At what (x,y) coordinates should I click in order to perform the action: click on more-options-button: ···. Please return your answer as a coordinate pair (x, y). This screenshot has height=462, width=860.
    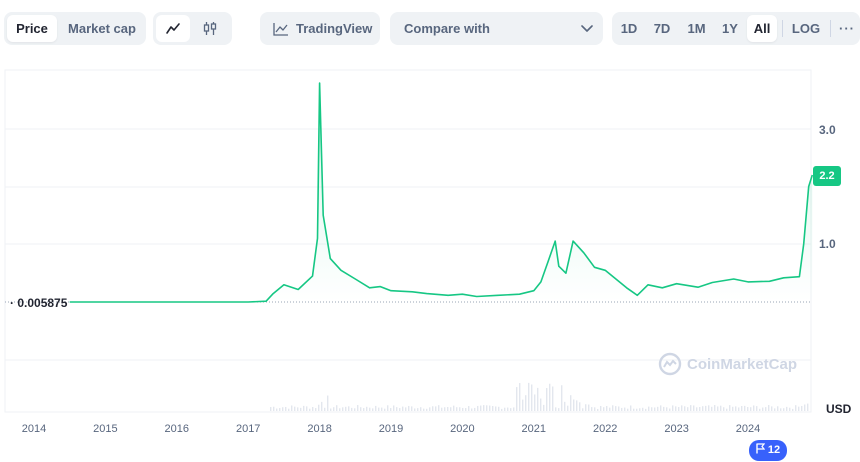
    Looking at the image, I should click on (847, 28).